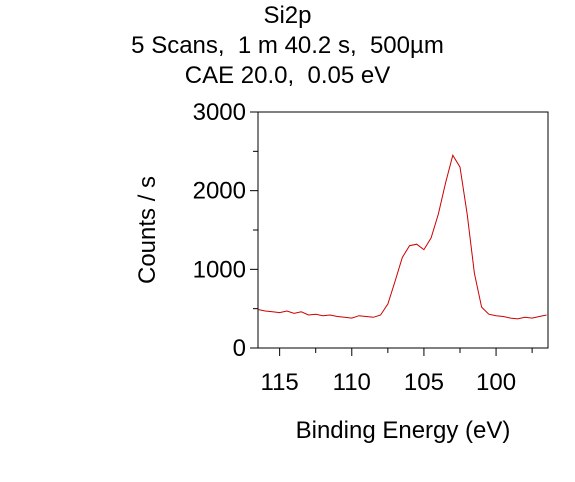 This screenshot has width=575, height=482. I want to click on x-tick-label: 115, so click(280, 382).